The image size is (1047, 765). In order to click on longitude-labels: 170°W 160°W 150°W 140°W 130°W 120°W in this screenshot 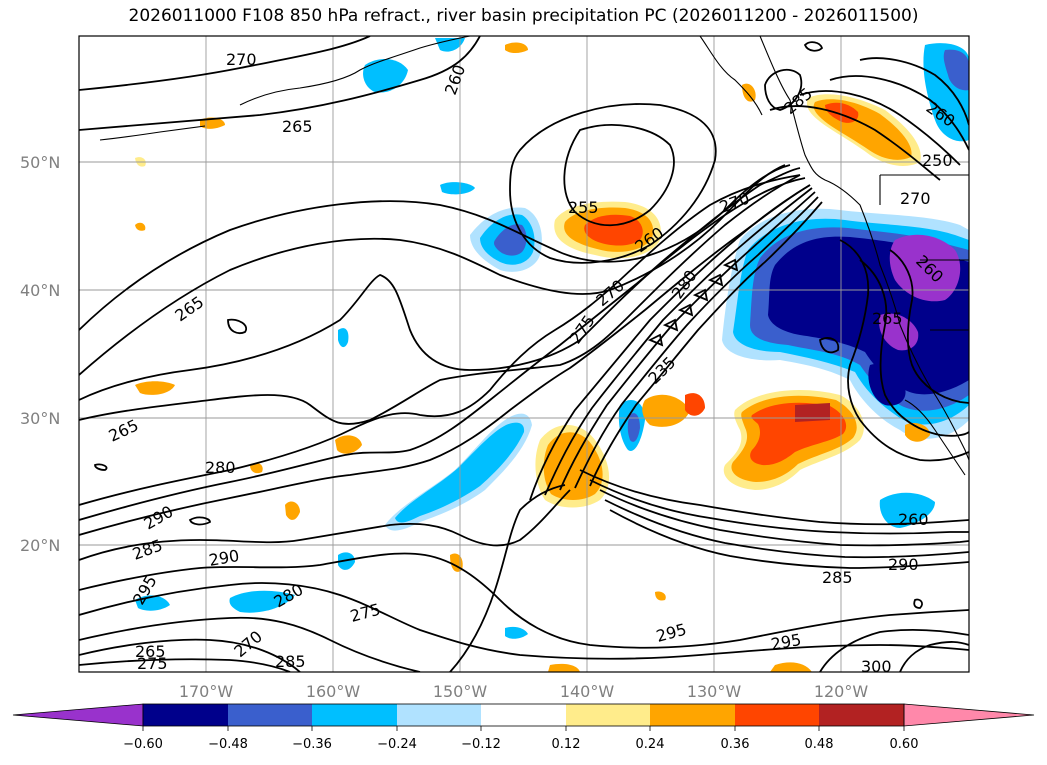, I will do `click(524, 691)`.